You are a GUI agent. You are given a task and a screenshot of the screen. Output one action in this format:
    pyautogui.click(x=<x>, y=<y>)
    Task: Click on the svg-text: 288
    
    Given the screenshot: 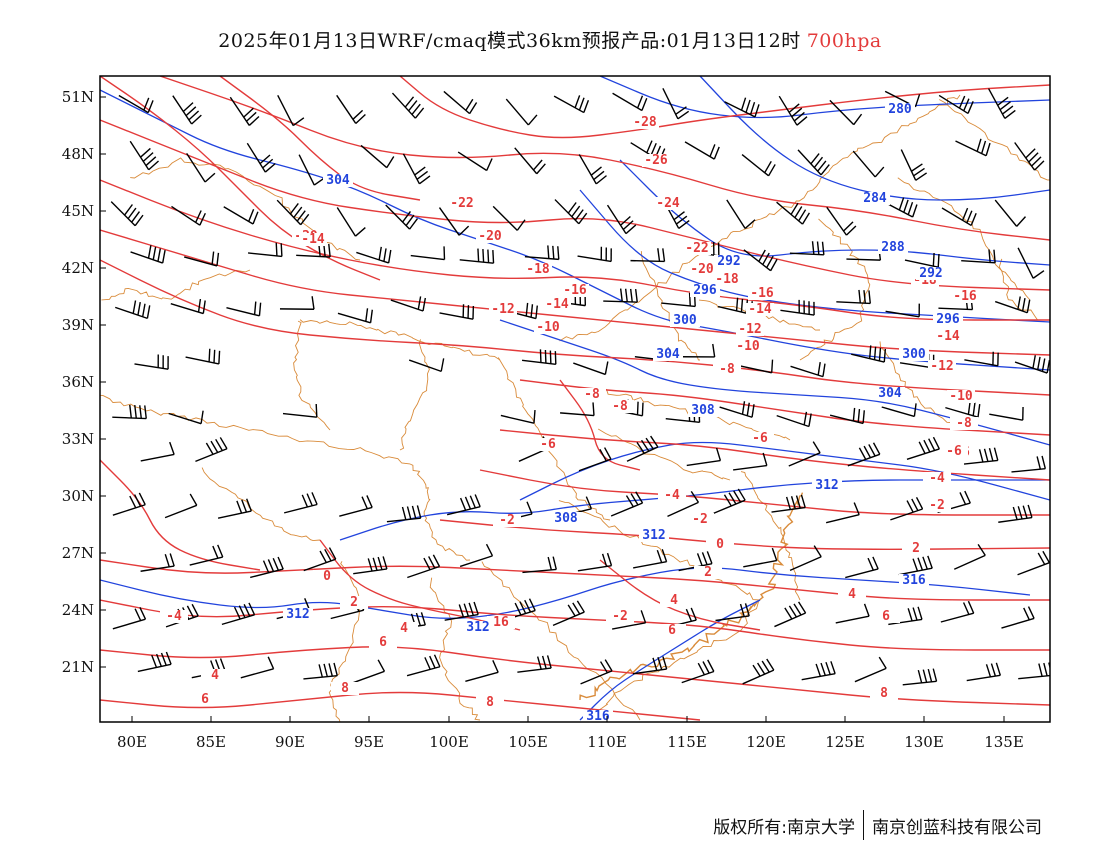 What is the action you would take?
    pyautogui.click(x=893, y=247)
    